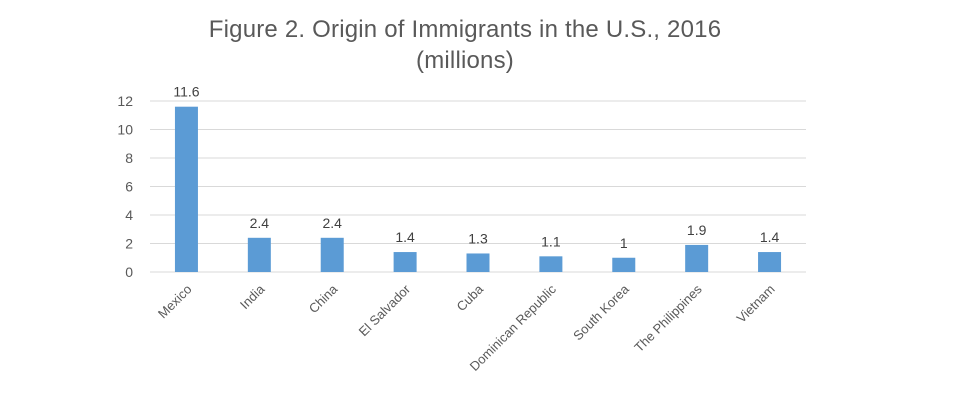  Describe the element at coordinates (125, 130) in the screenshot. I see `y-tick-label: 10` at that location.